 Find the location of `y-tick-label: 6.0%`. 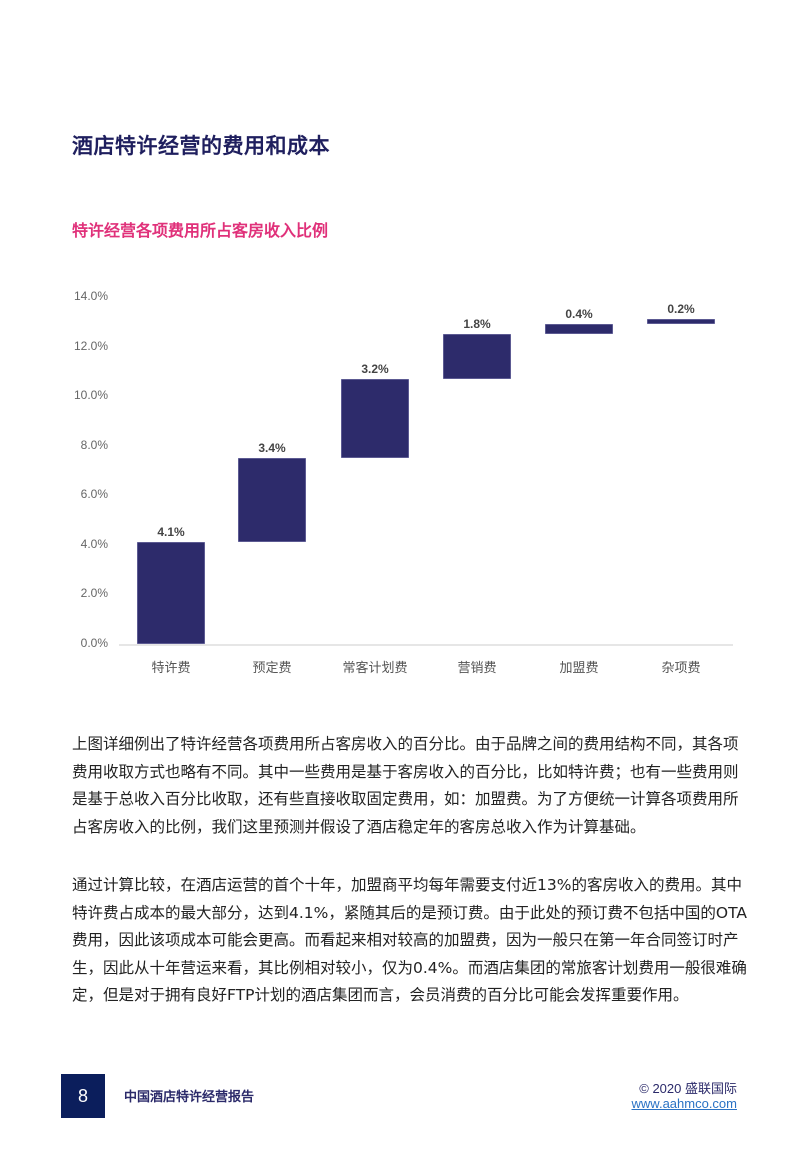

y-tick-label: 6.0% is located at coordinates (94, 494).